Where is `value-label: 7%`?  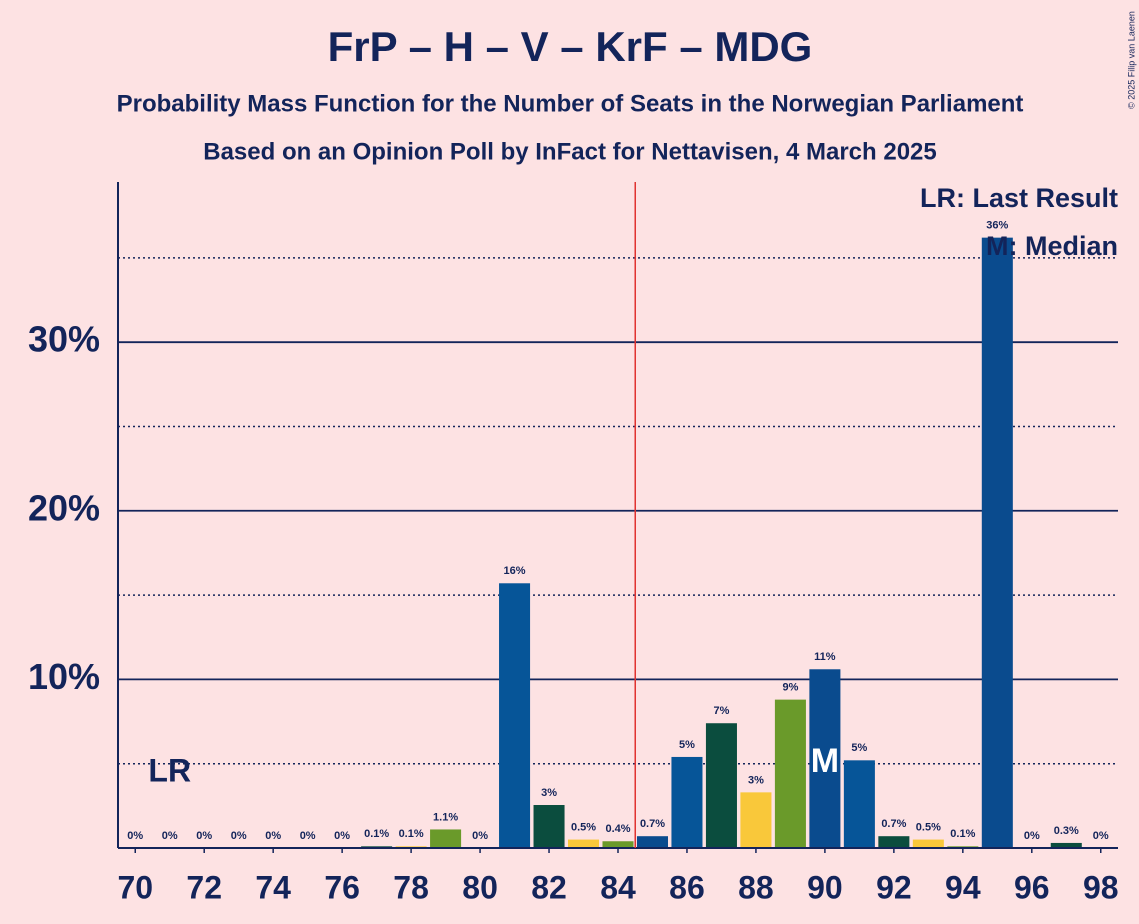
value-label: 7% is located at coordinates (721, 711).